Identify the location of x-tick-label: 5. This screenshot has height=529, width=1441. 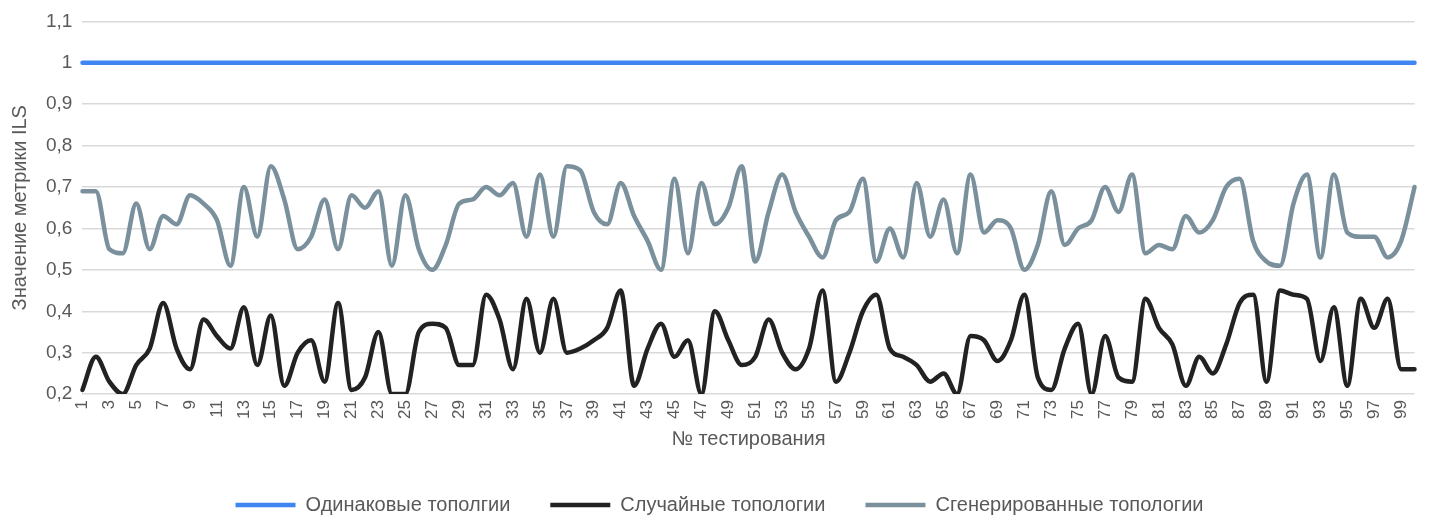
(135, 405).